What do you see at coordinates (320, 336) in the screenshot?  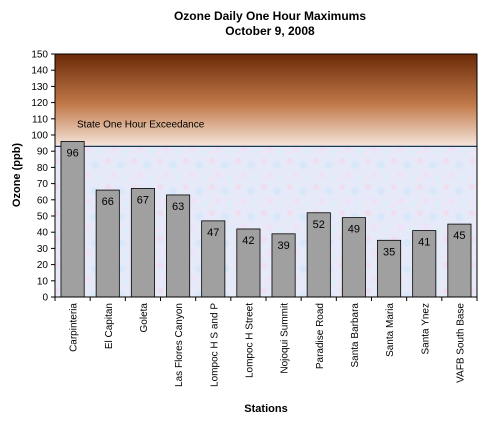 I see `x-category-label: Paradise Road` at bounding box center [320, 336].